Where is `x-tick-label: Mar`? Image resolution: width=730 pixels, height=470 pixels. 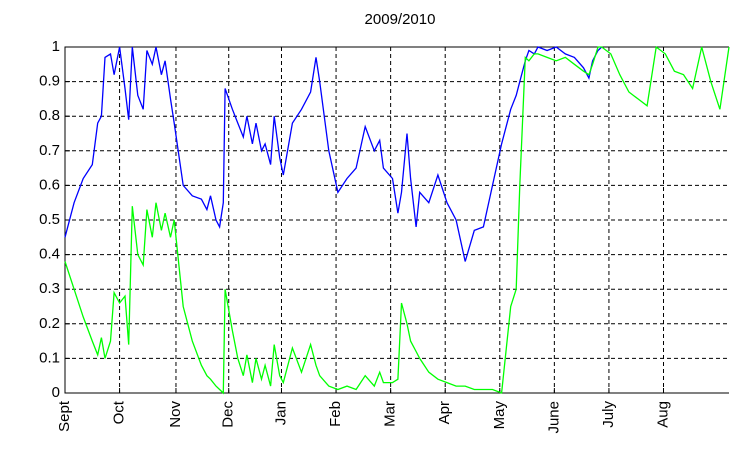 x-tick-label: Mar is located at coordinates (390, 414).